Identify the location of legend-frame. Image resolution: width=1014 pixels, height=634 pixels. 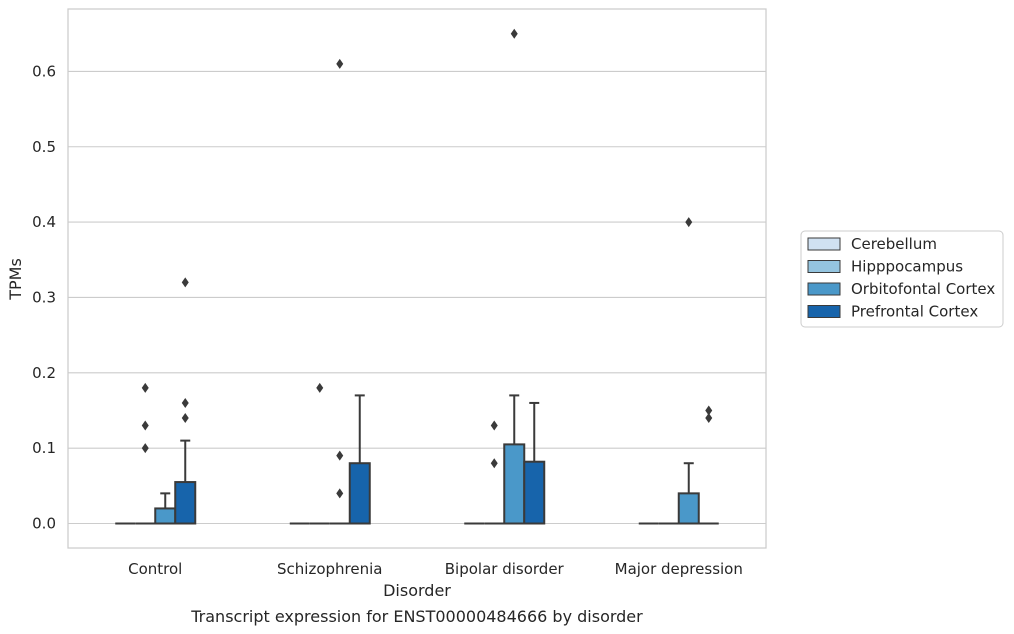
(902, 279).